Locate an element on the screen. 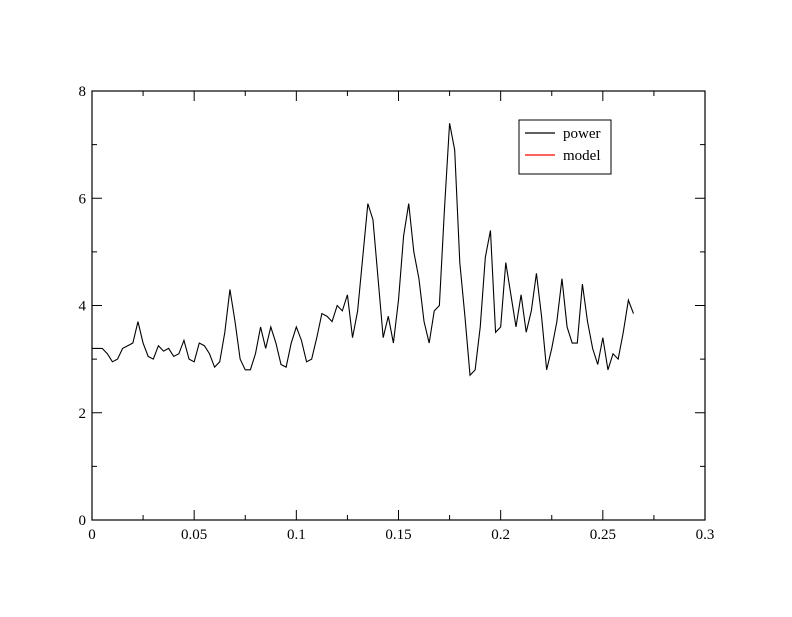 This screenshot has width=792, height=617. x-tick-label: 0.15 is located at coordinates (398, 535).